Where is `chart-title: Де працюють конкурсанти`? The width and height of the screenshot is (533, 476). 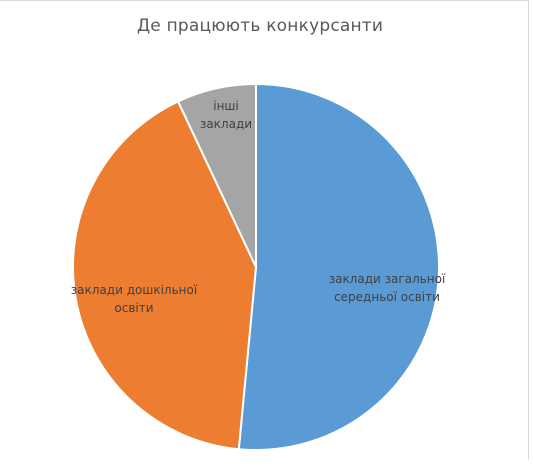
chart-title: Де працюють конкурсанти is located at coordinates (260, 26).